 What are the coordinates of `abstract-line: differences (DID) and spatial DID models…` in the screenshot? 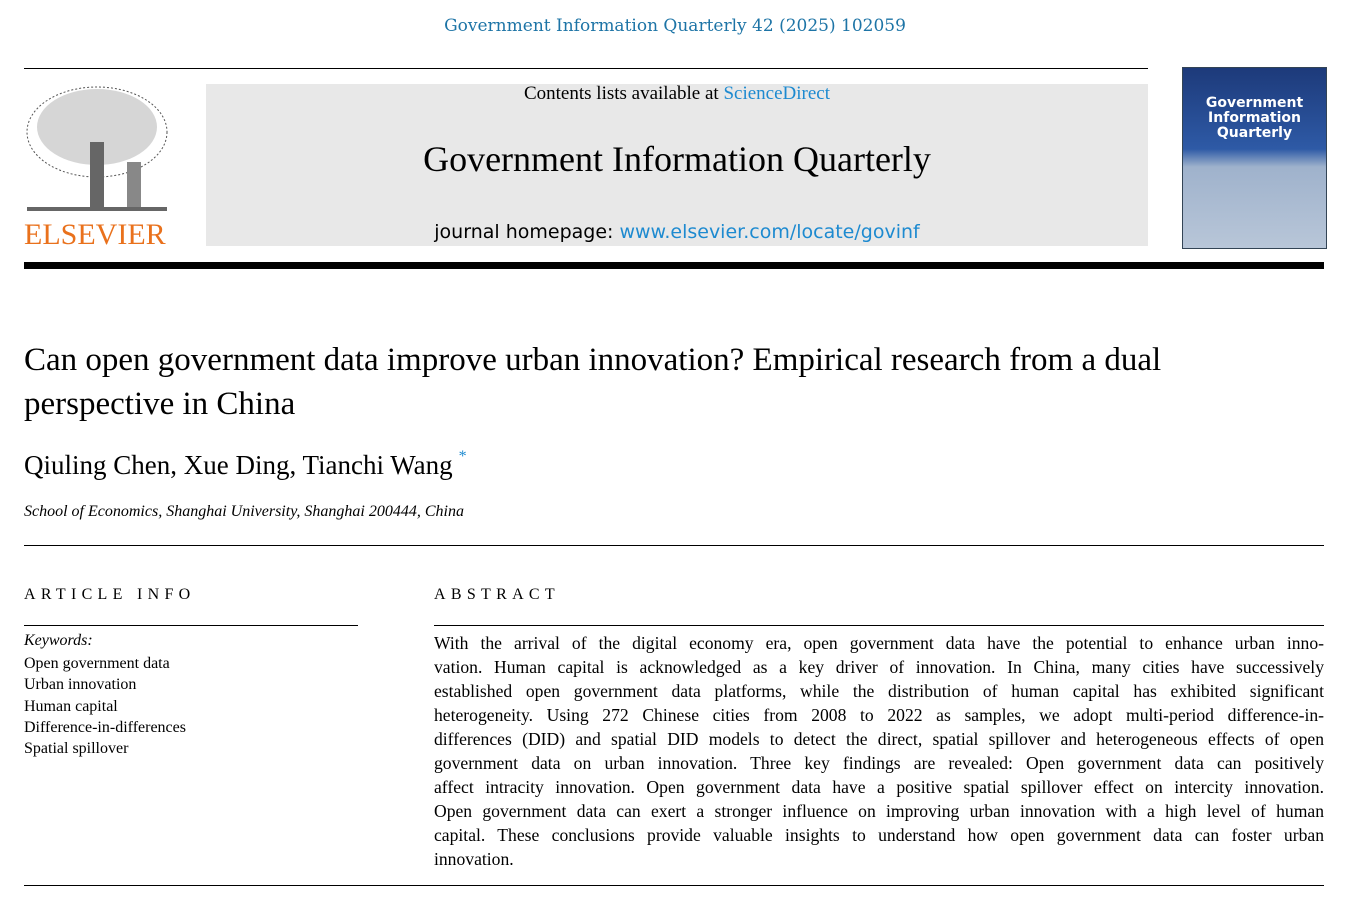 It's located at (879, 739).